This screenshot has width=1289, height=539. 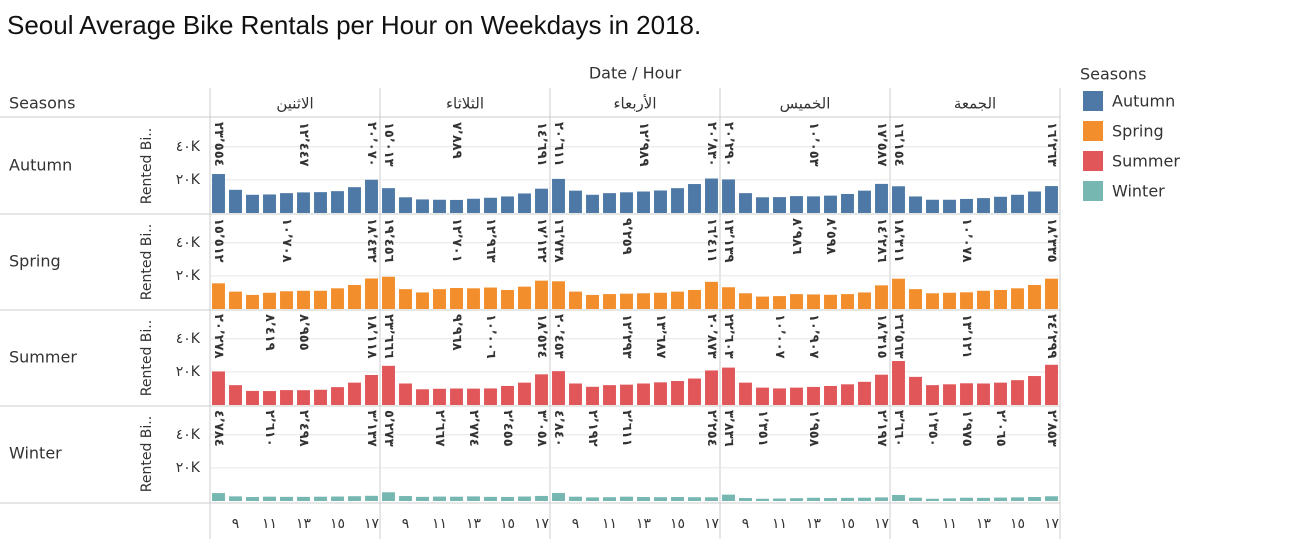 What do you see at coordinates (898, 336) in the screenshot?
I see `value-label: ٢٦٬٥٦٣` at bounding box center [898, 336].